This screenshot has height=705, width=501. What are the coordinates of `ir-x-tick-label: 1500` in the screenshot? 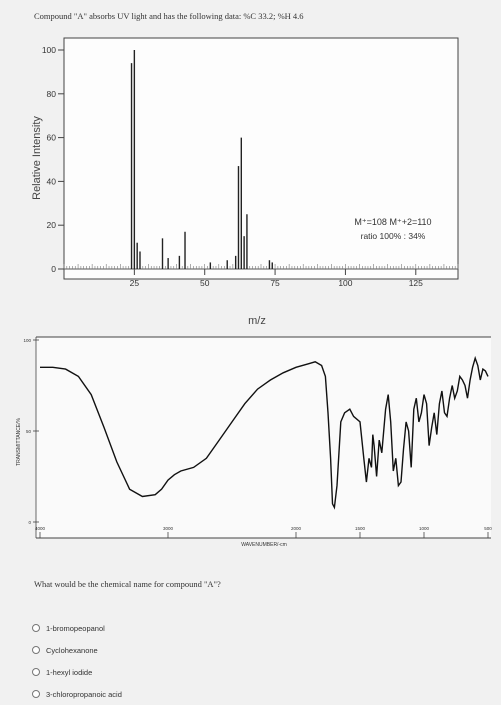 It's located at (360, 528).